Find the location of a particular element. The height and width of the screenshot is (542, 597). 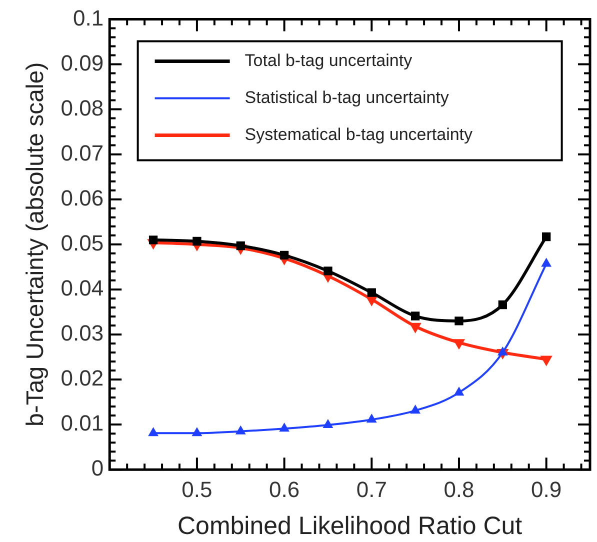

y-tick-label: 0.04 is located at coordinates (82, 288).